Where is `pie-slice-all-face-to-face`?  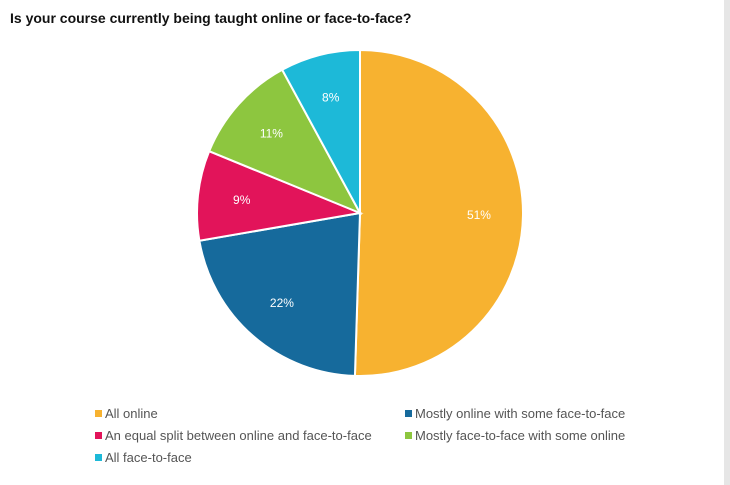 pie-slice-all-face-to-face is located at coordinates (320, 131).